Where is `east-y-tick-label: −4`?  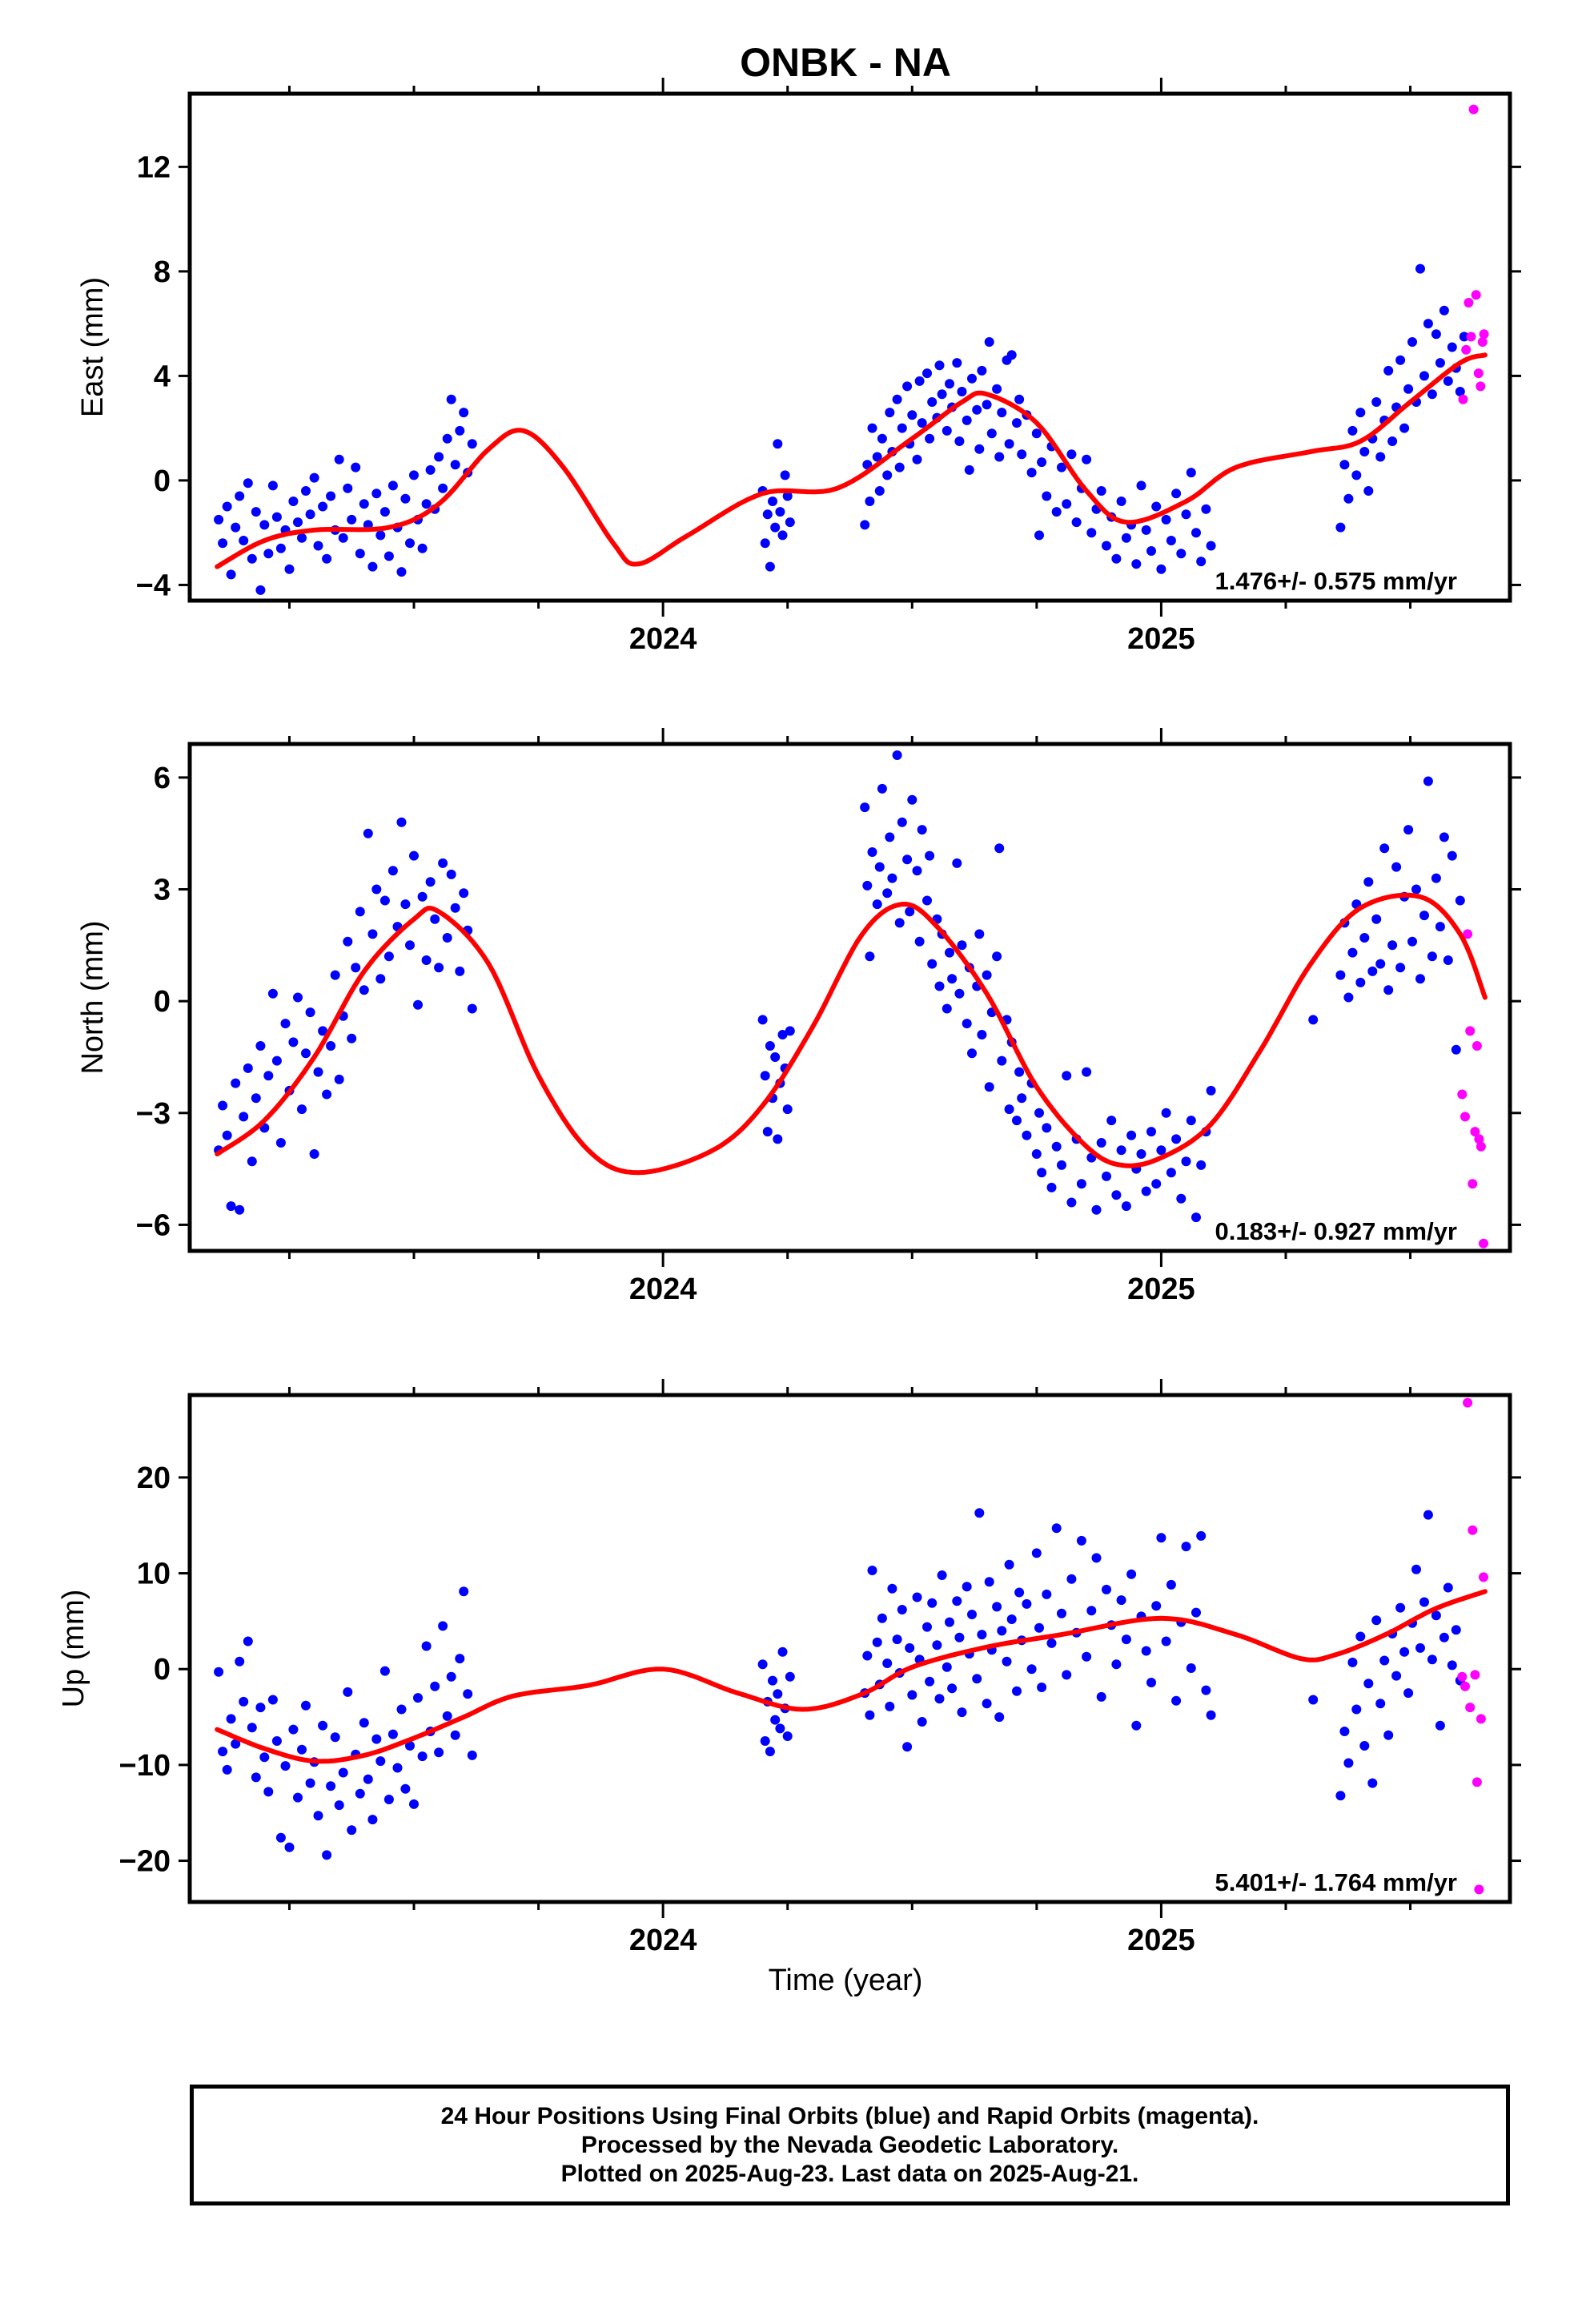 east-y-tick-label: −4 is located at coordinates (154, 585).